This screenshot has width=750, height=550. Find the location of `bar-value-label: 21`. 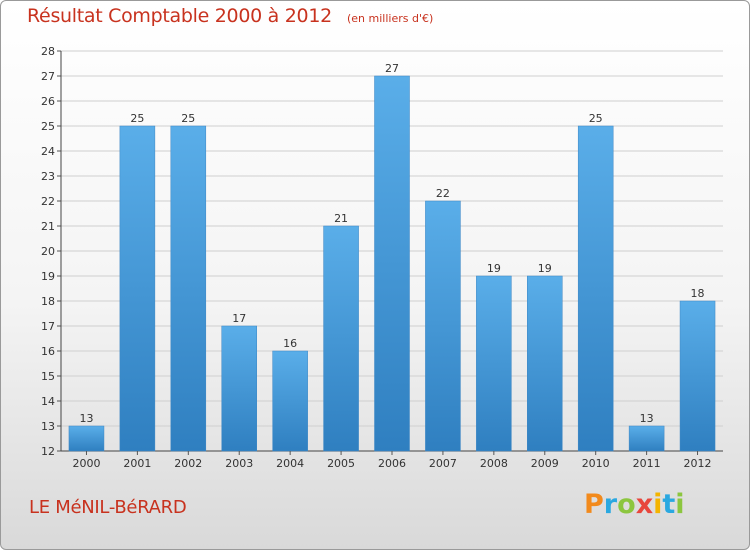

bar-value-label: 21 is located at coordinates (341, 218).